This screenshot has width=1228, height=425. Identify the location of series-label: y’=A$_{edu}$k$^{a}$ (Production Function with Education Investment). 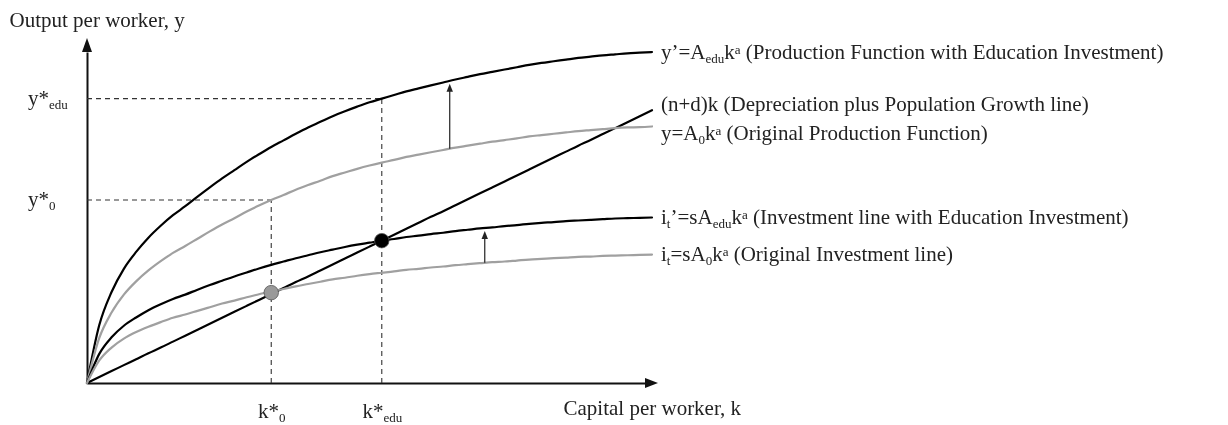
(912, 52).